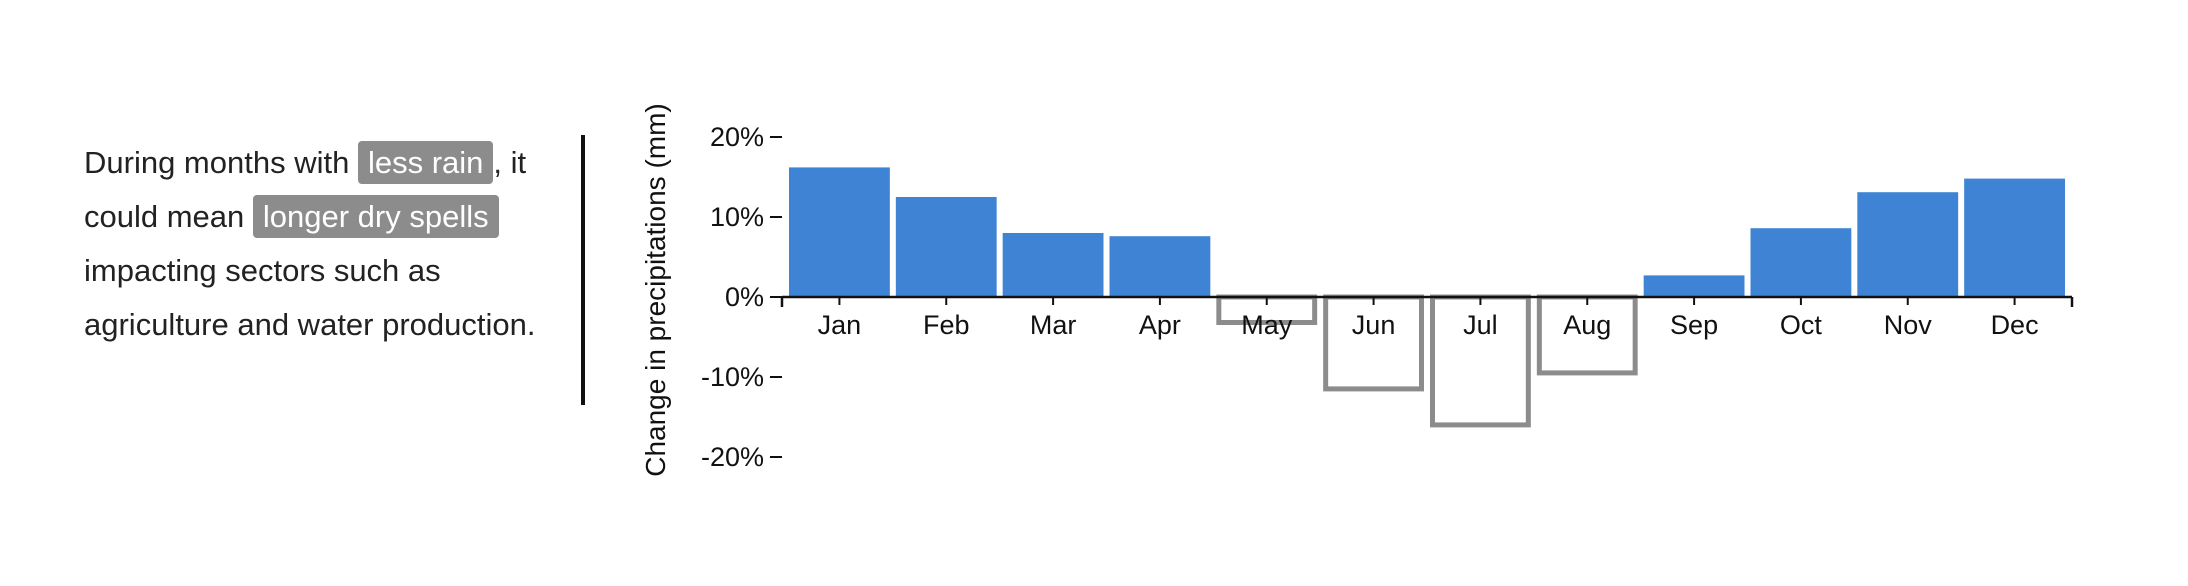  Describe the element at coordinates (1908, 325) in the screenshot. I see `x-tick-label-nov: Nov` at that location.